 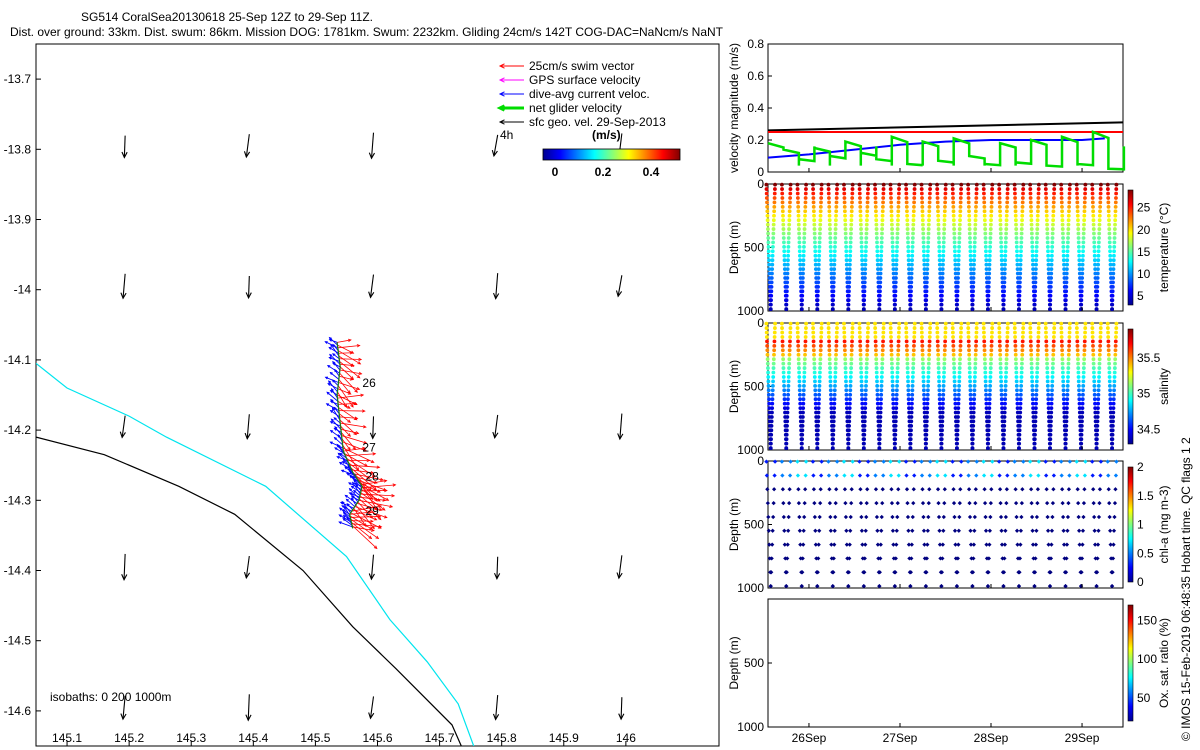 What do you see at coordinates (945, 663) in the screenshot?
I see `oxygen-panel-box` at bounding box center [945, 663].